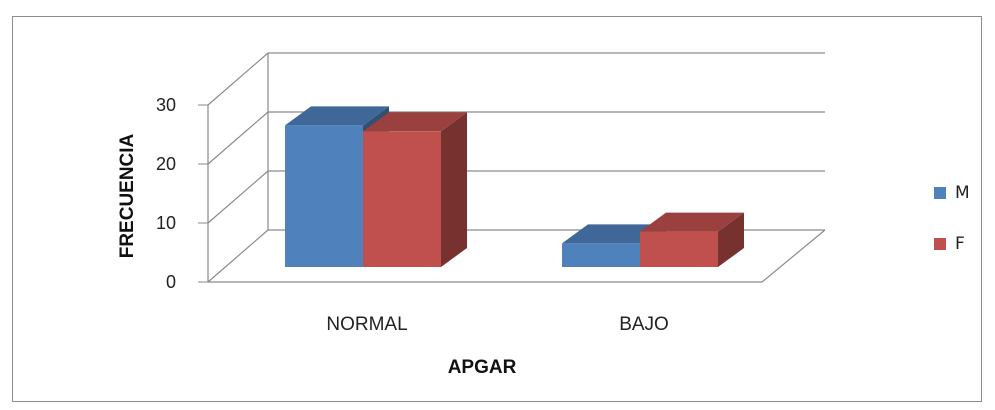  I want to click on bar-f-normal, so click(402, 199).